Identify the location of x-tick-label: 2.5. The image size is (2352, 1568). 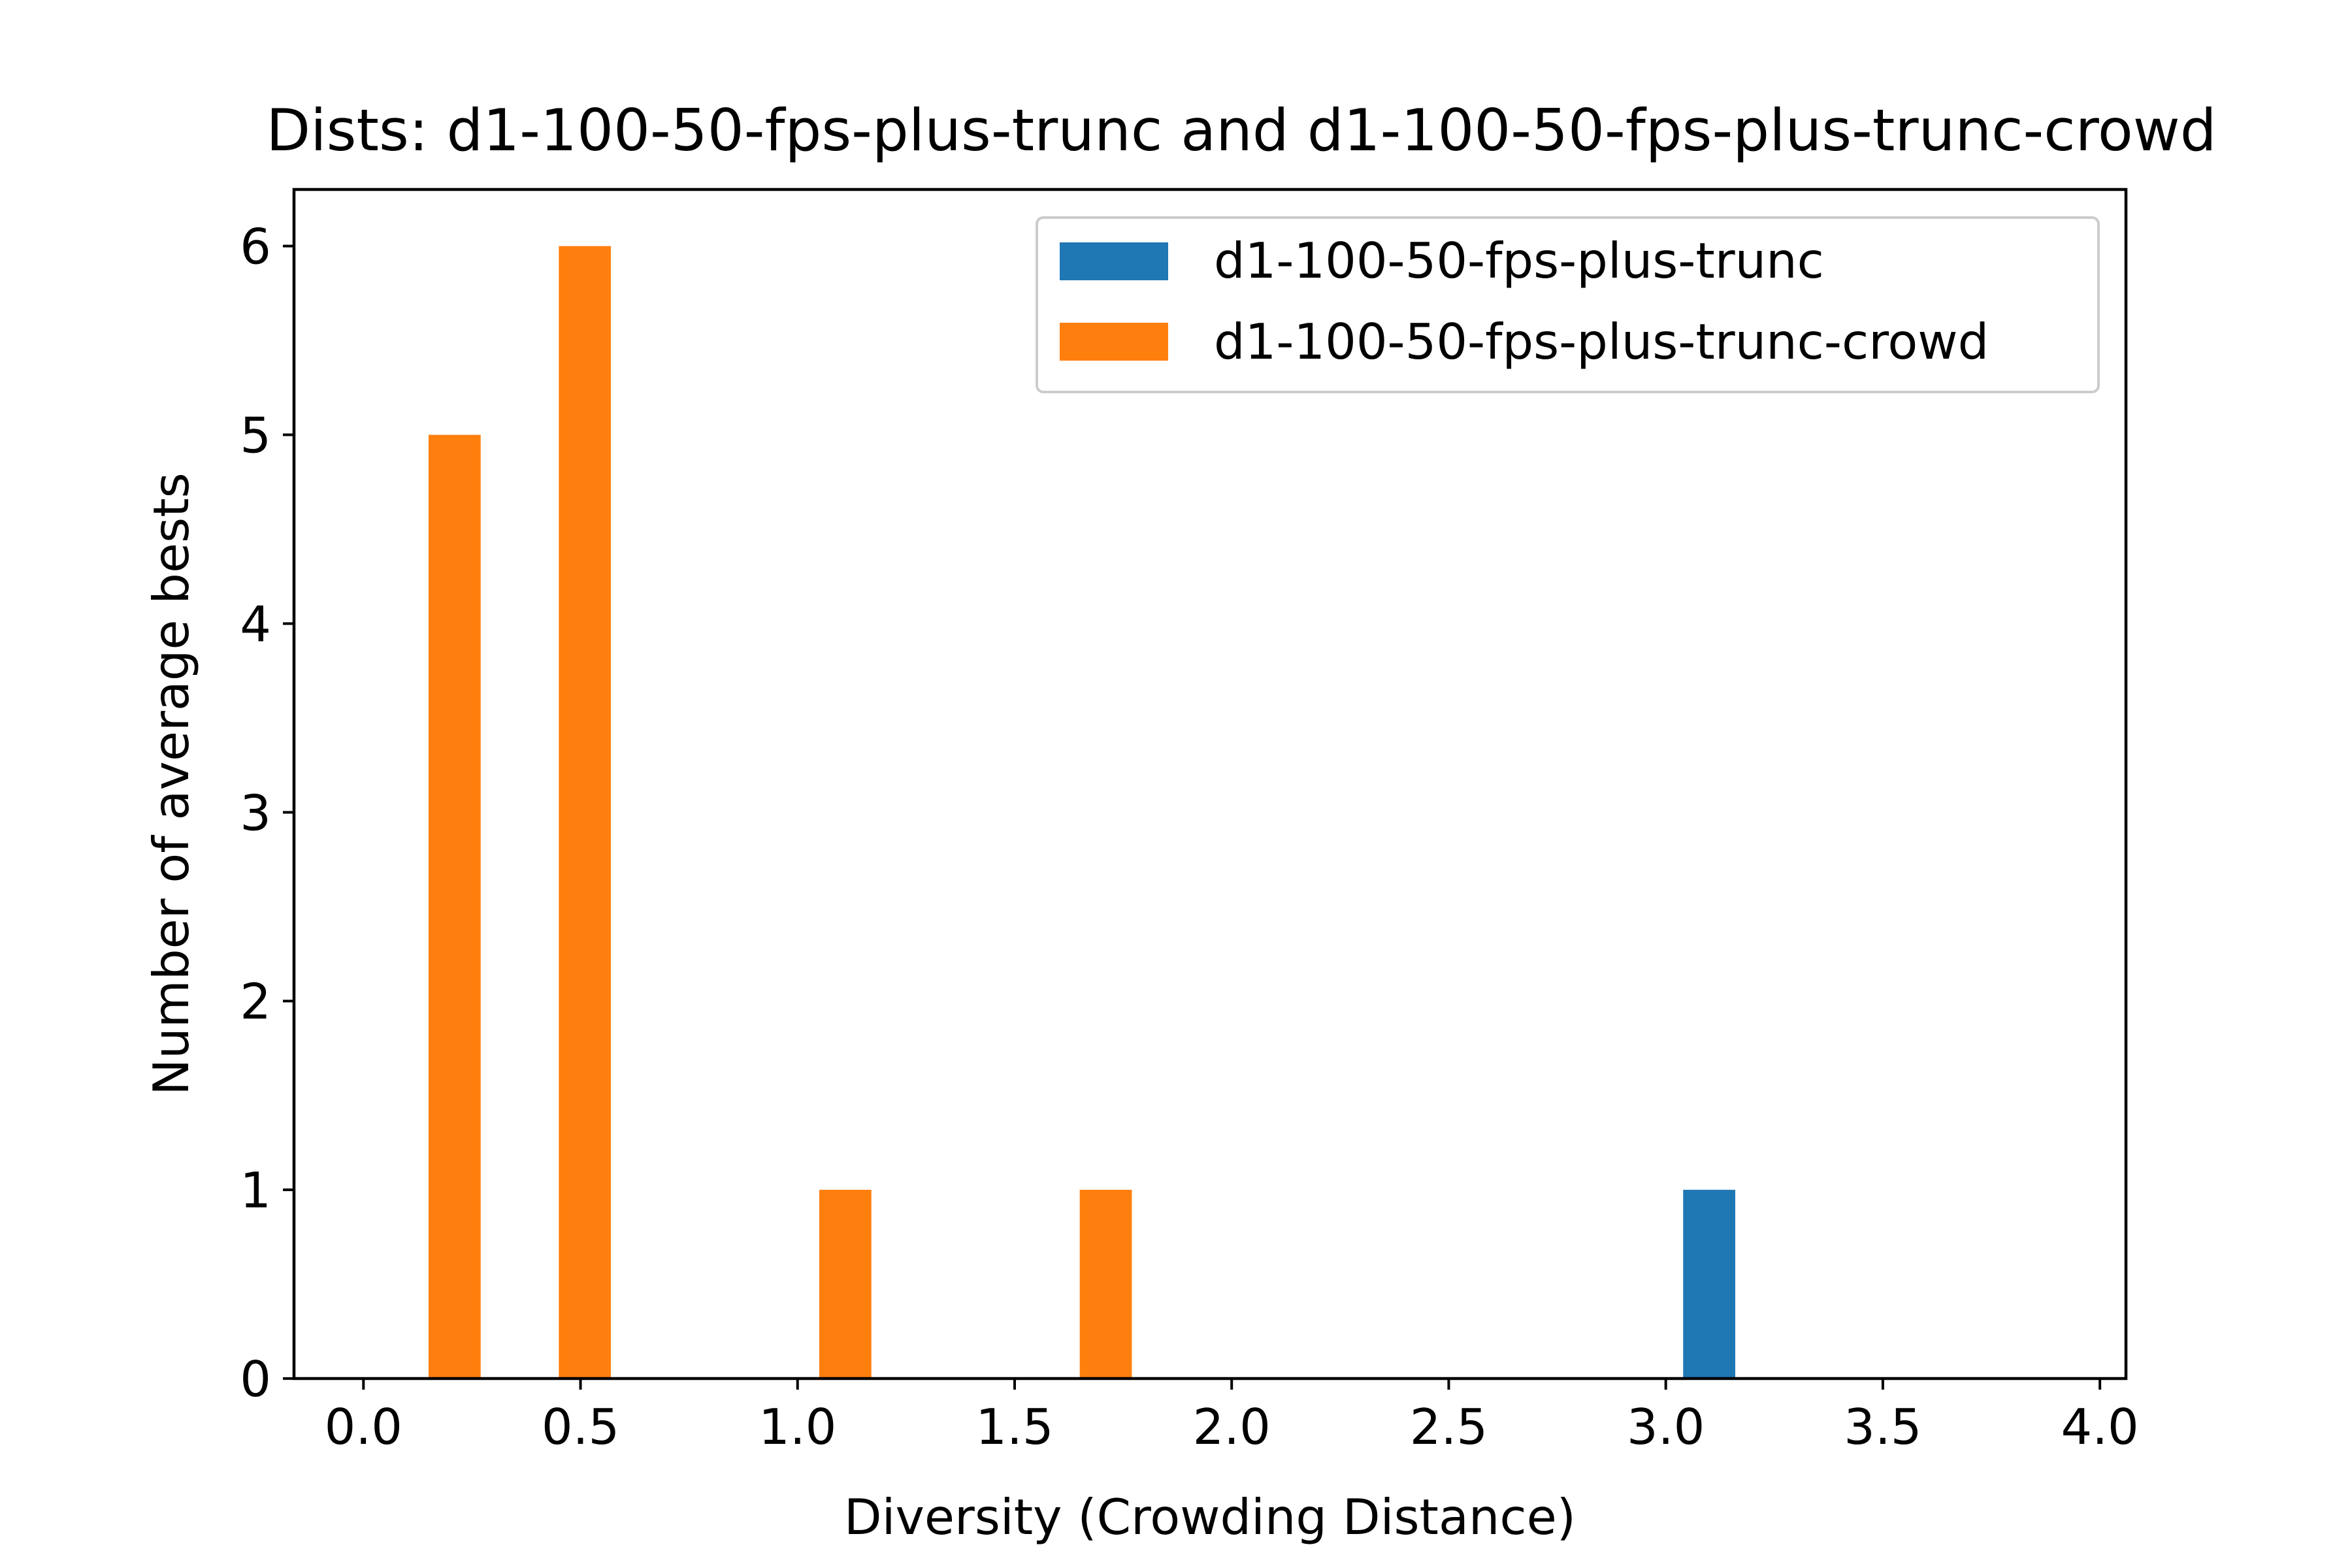
(1449, 1427).